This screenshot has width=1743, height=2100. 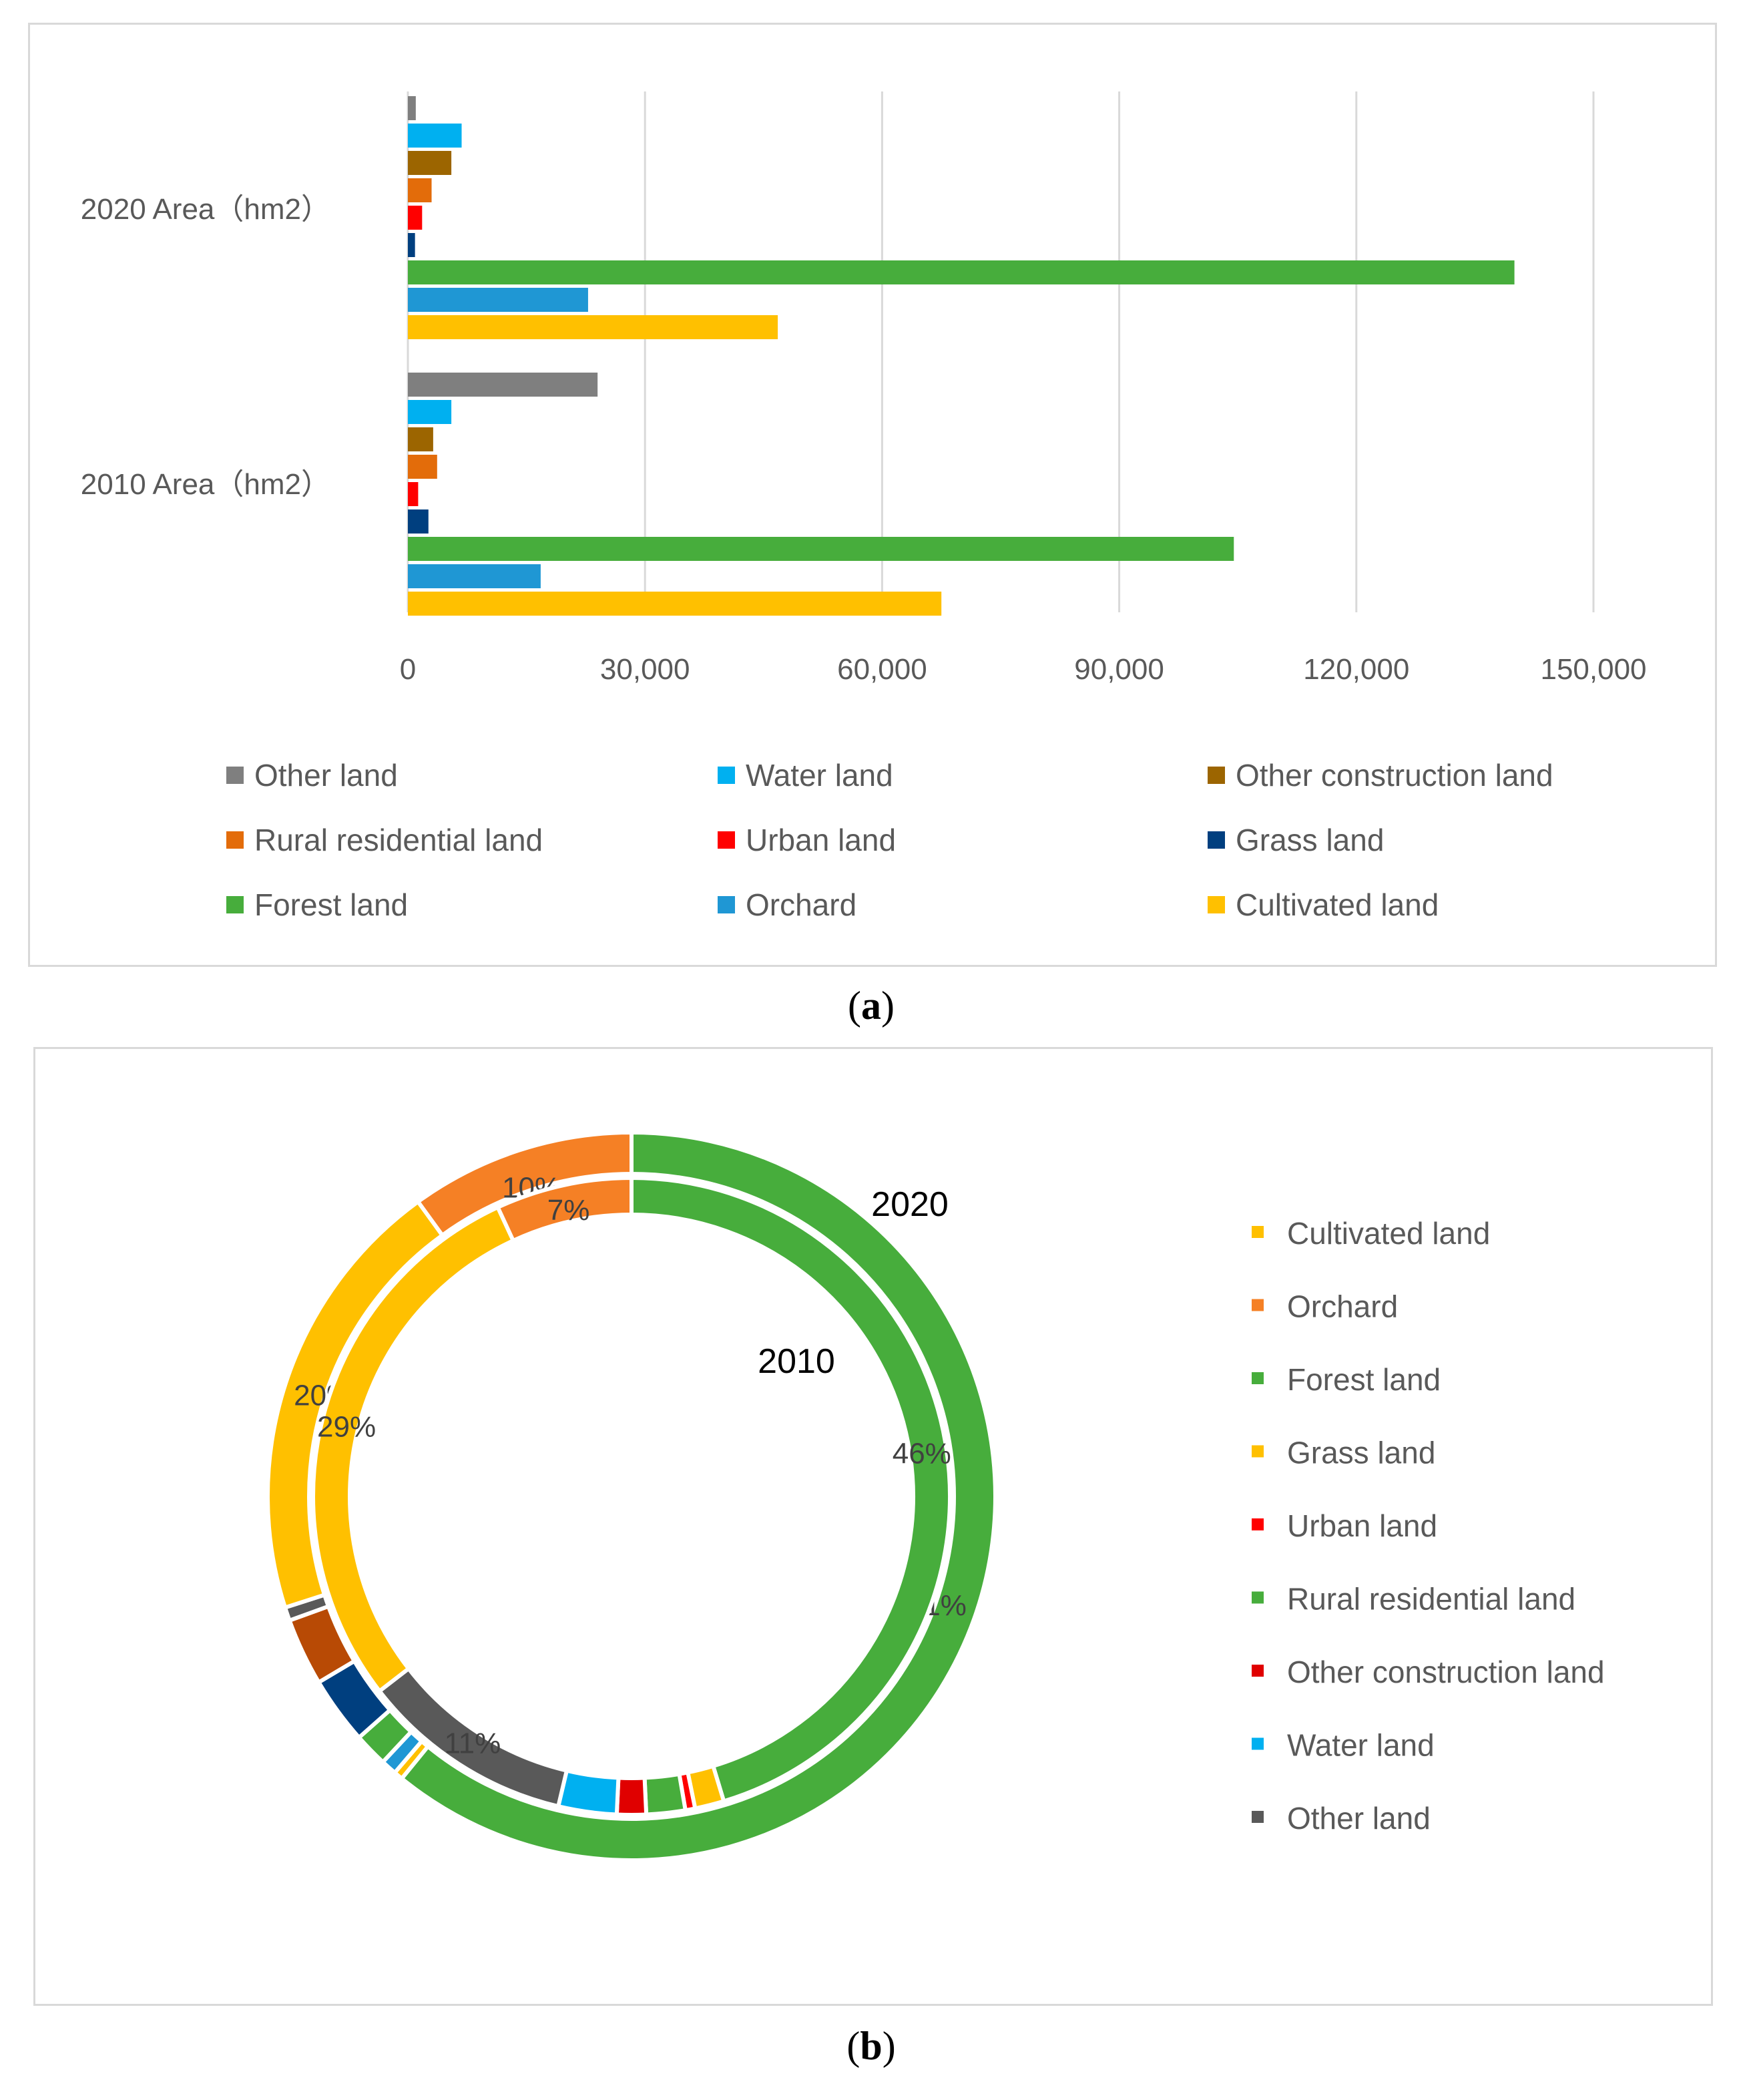 What do you see at coordinates (568, 1210) in the screenshot?
I see `slice-label: 7%` at bounding box center [568, 1210].